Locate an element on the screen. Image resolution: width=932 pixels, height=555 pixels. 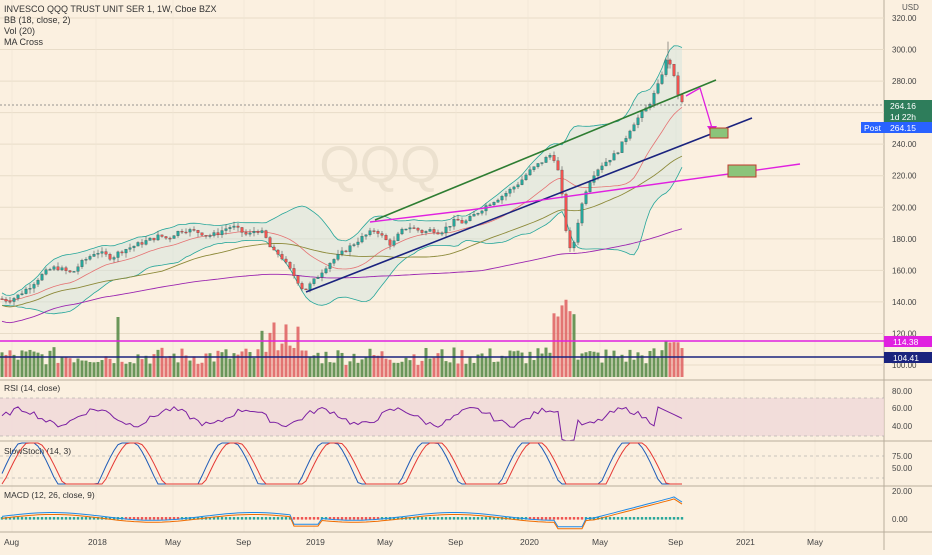
price-axis-panel is located at coordinates (908, 275).